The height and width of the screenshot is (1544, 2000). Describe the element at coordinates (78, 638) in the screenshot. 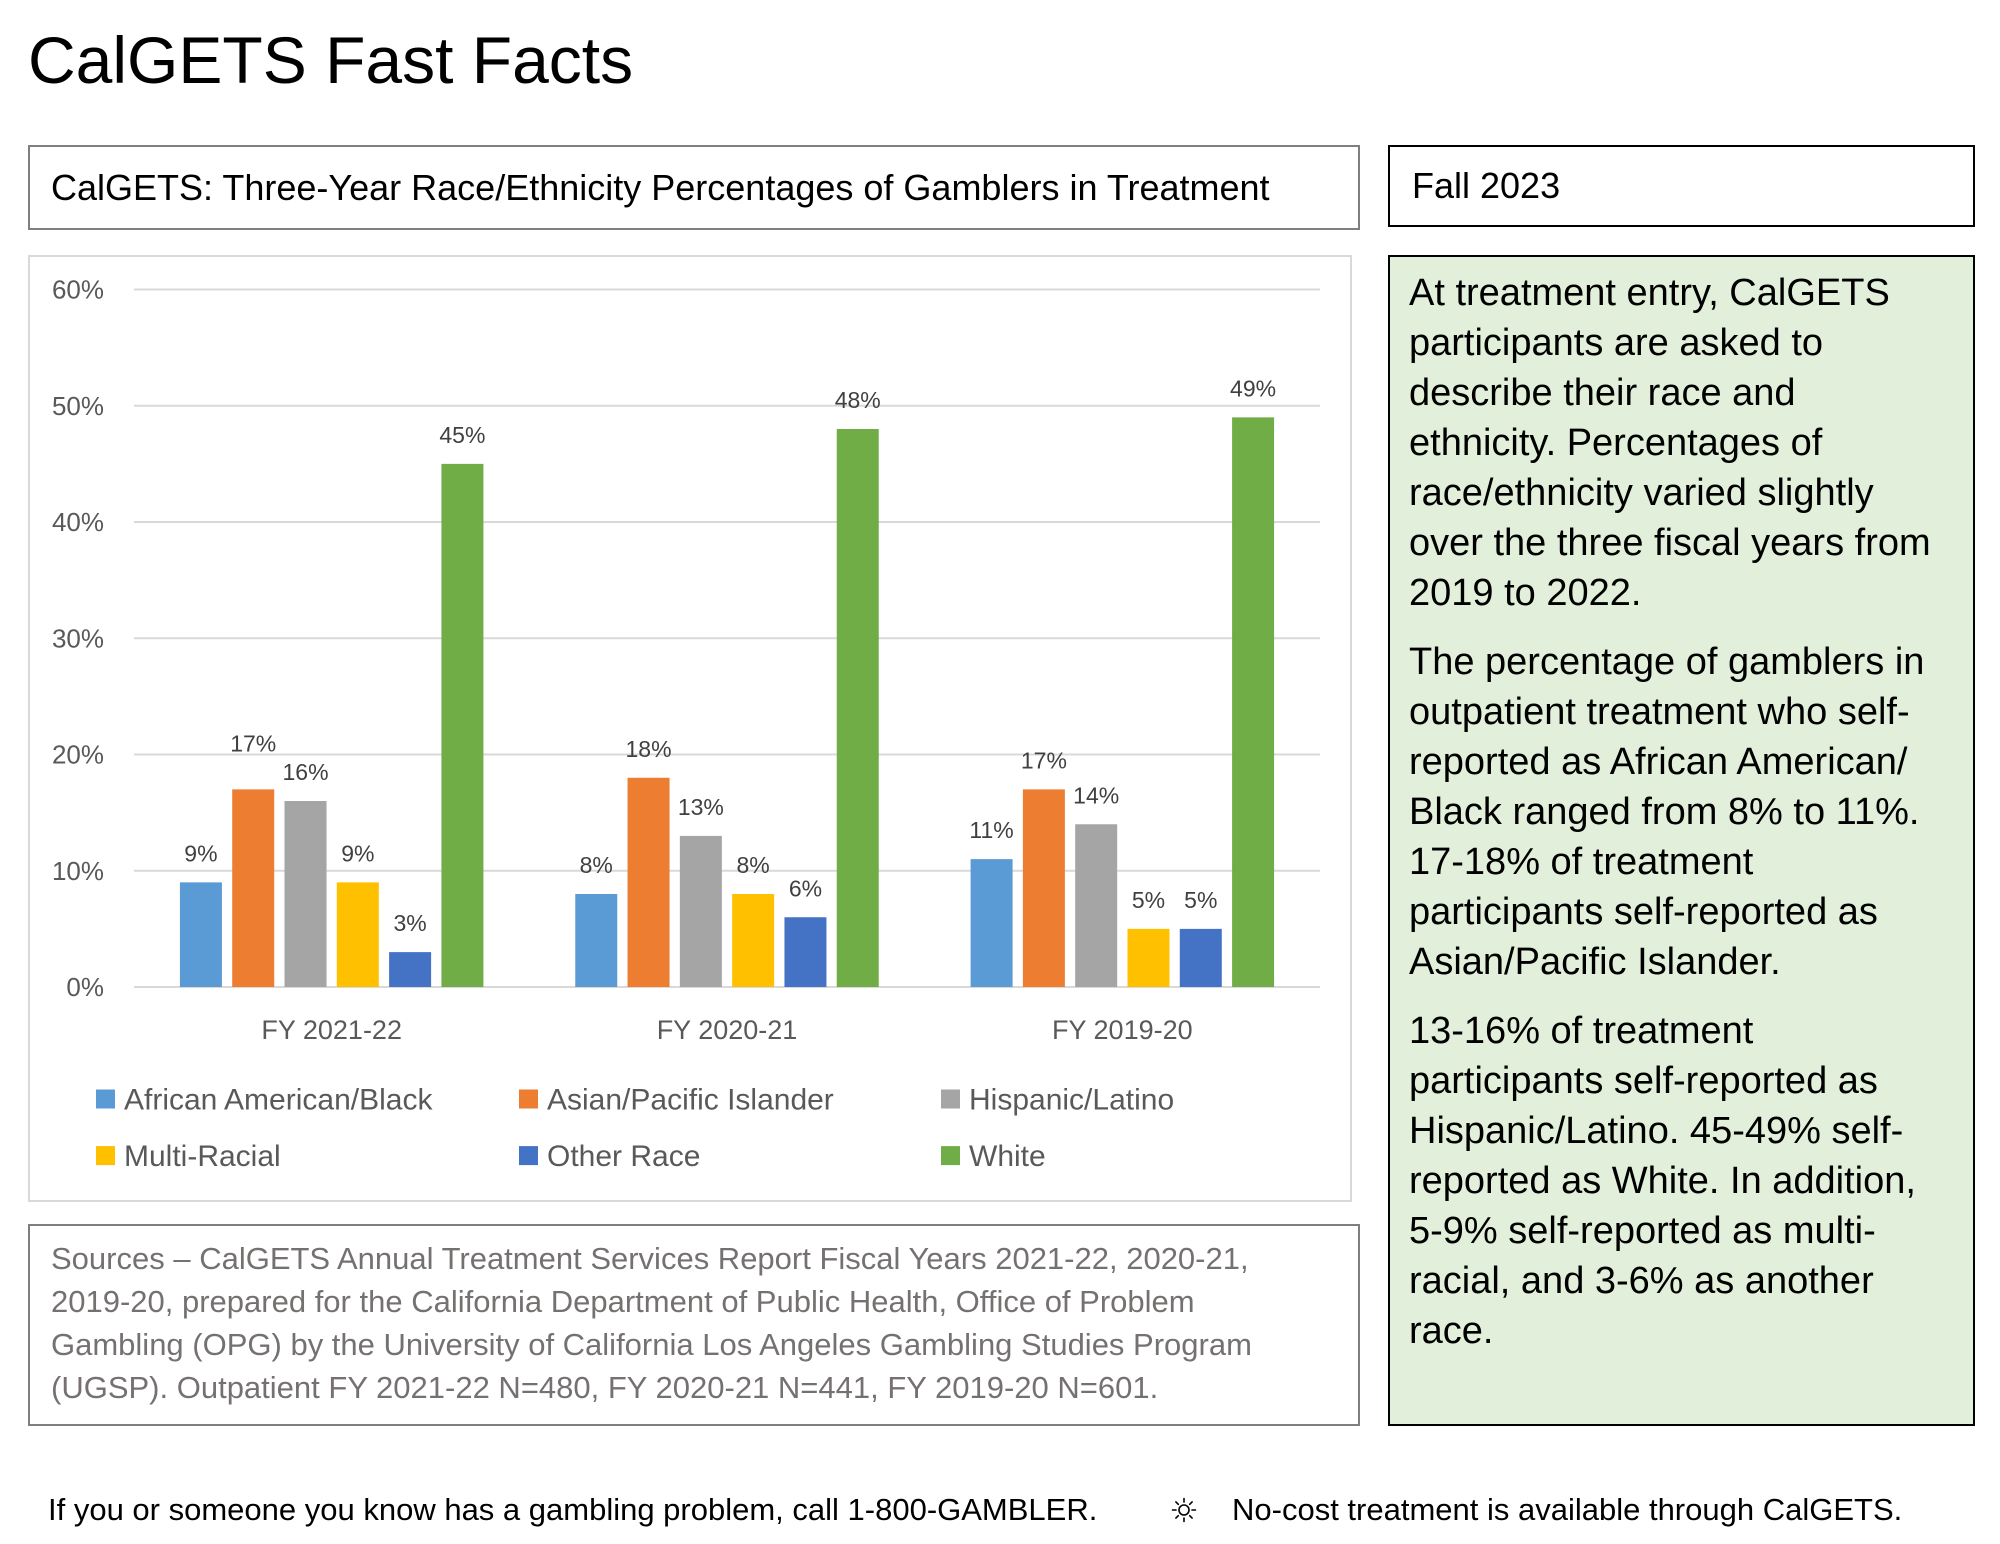

I see `y-tick-label-30: 30%` at that location.